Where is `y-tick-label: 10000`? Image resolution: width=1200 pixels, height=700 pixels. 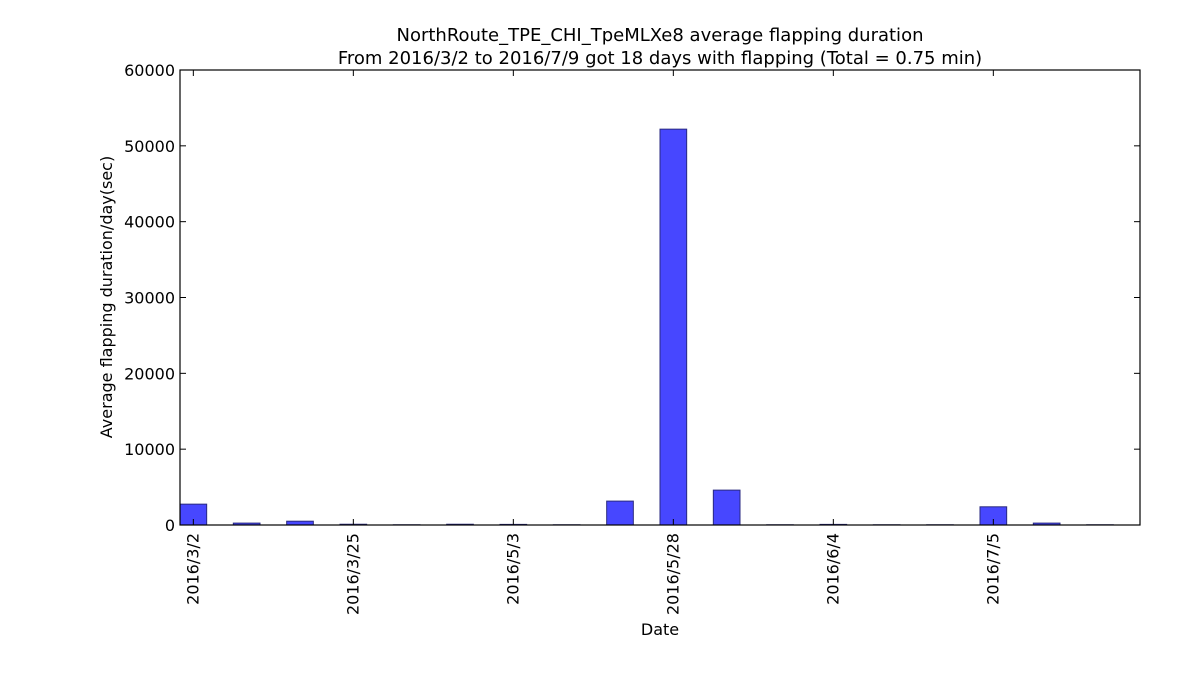
y-tick-label: 10000 is located at coordinates (149, 449).